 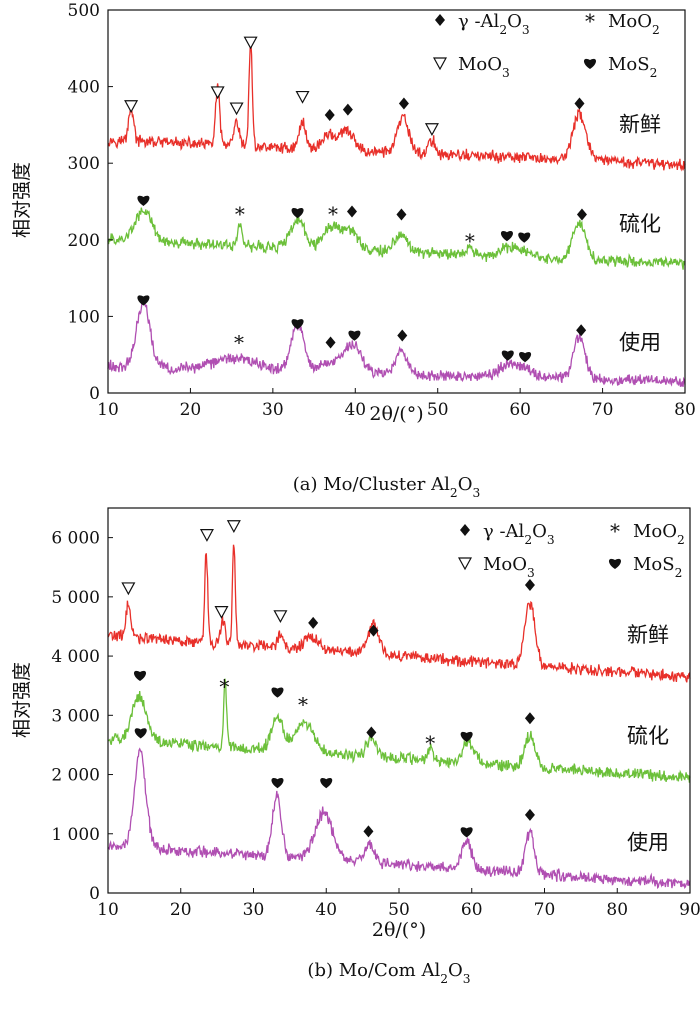 What do you see at coordinates (84, 11) in the screenshot?
I see `y-tick-label: 500` at bounding box center [84, 11].